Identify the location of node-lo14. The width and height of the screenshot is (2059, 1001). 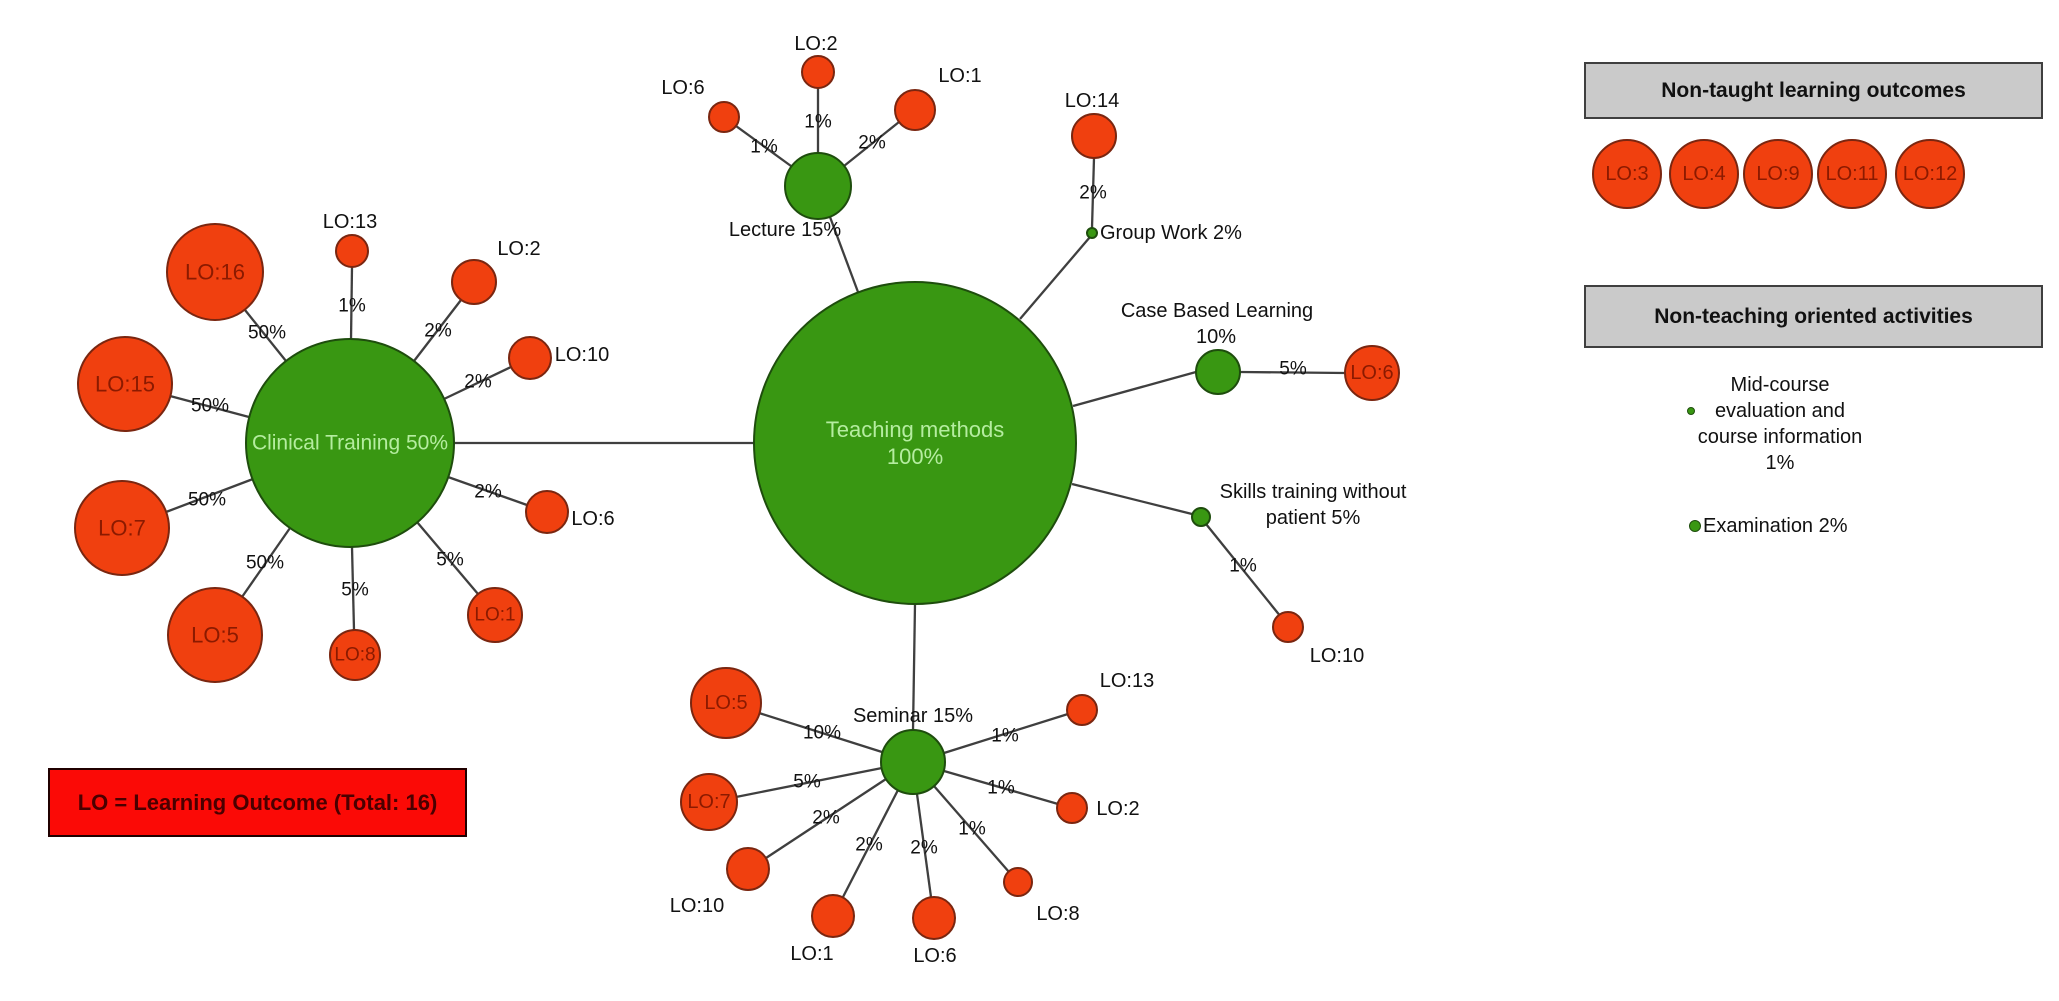
(1094, 136).